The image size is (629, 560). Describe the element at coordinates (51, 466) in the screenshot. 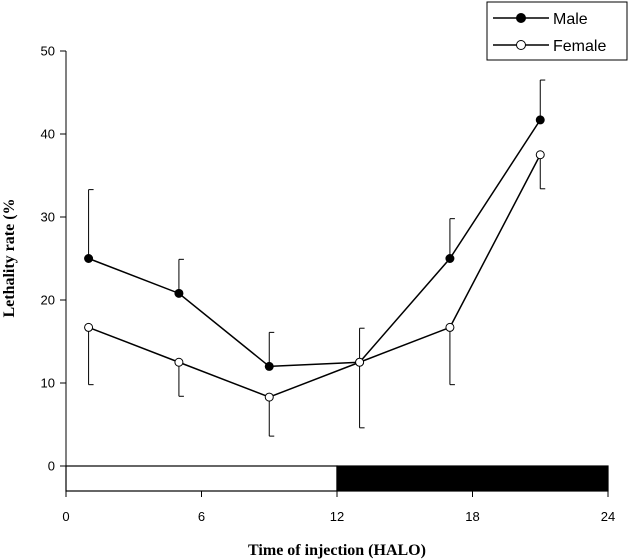

I see `y-tick-label: 0` at that location.